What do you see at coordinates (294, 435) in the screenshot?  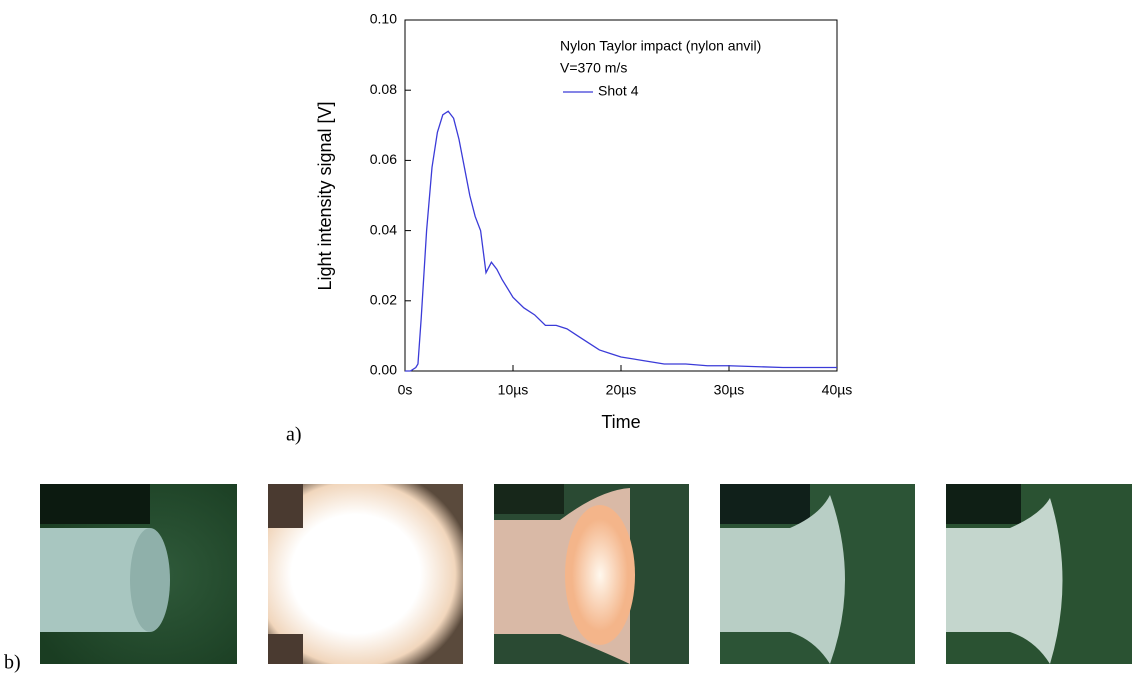 I see `panel-label: a)` at bounding box center [294, 435].